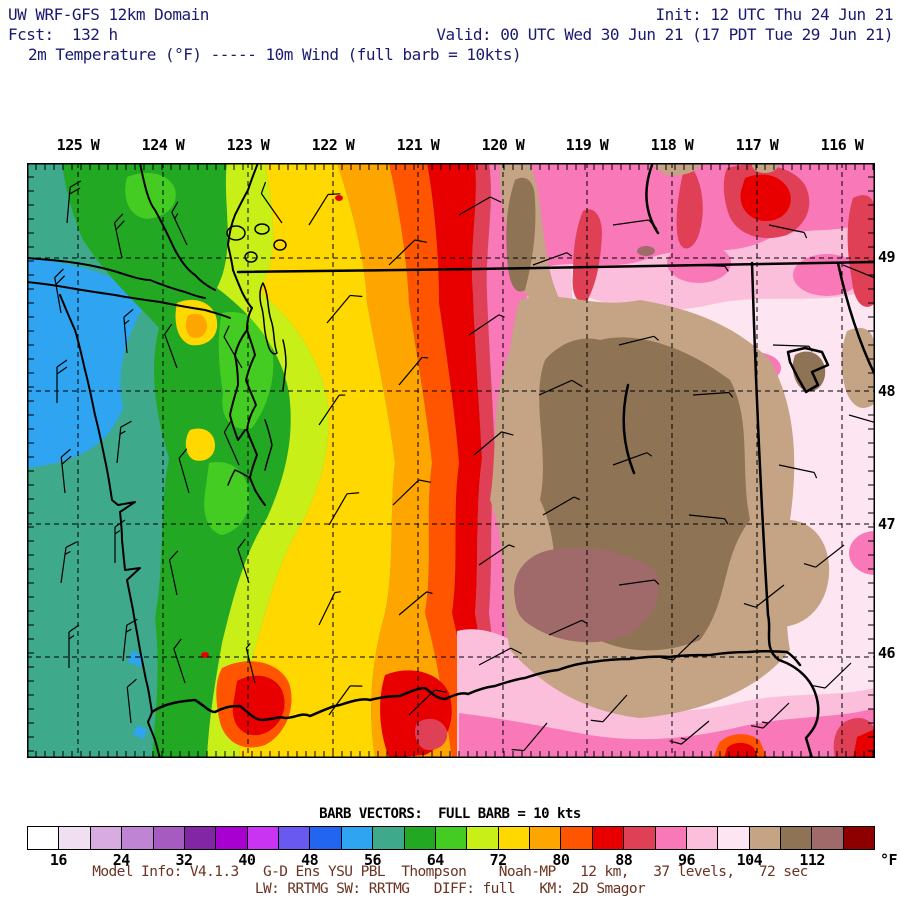 The height and width of the screenshot is (900, 900). Describe the element at coordinates (110, 526) in the screenshot. I see `outline-pacific-coast` at that location.